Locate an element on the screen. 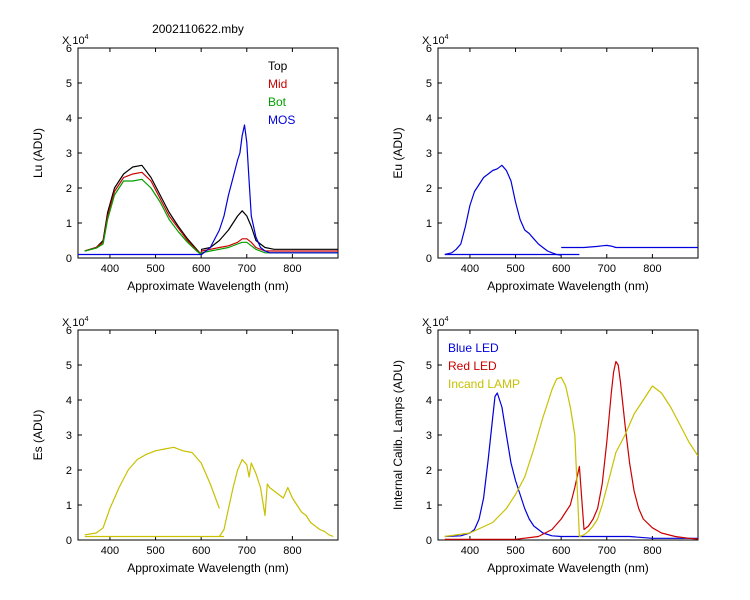  legend-entry: MOS is located at coordinates (281, 120).